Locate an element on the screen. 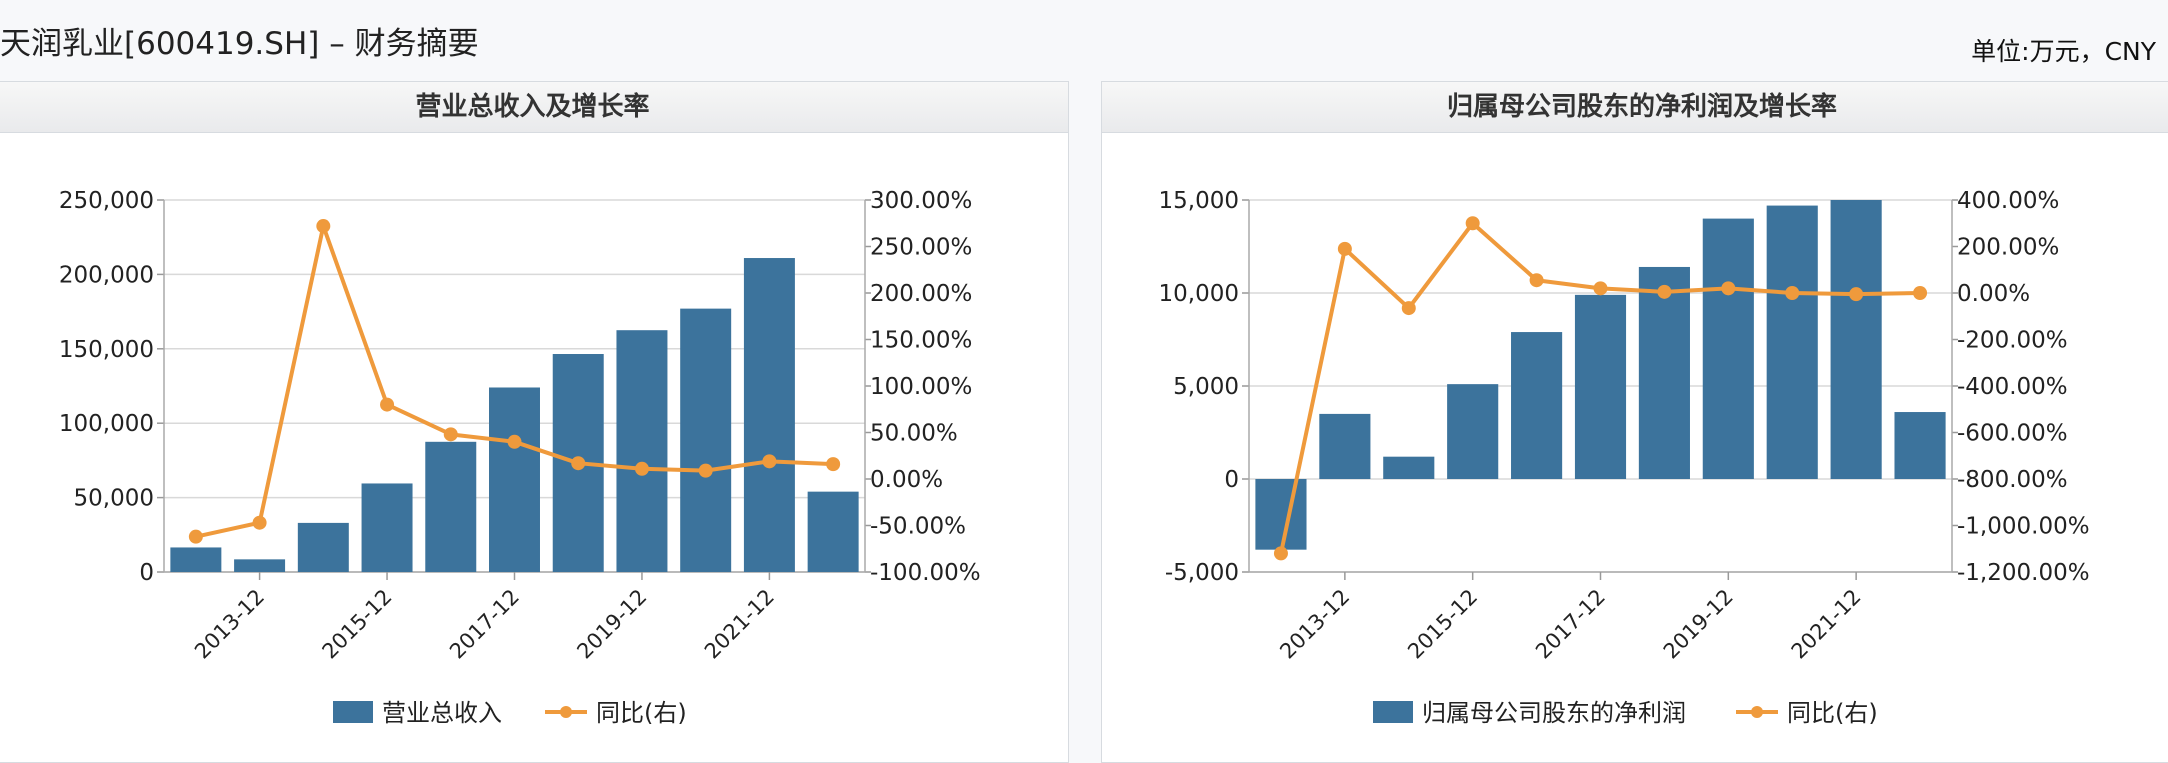  net-profit-chart-title: 归属母公司股东的净利润及增长率 is located at coordinates (1635, 107).